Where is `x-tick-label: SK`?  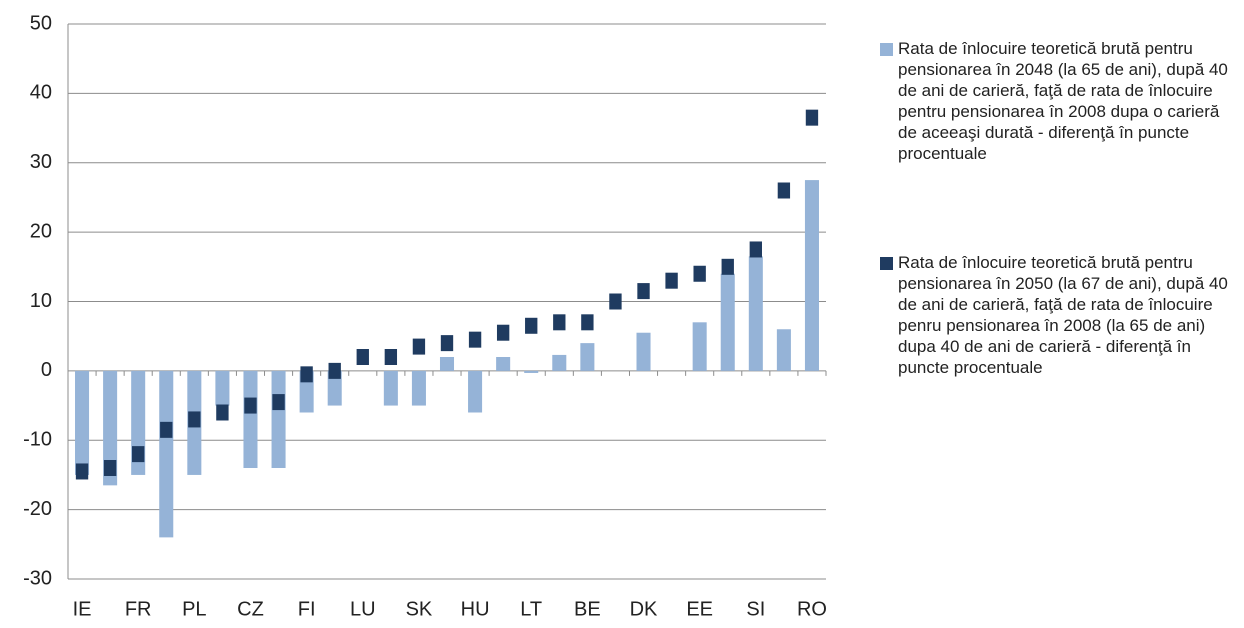
x-tick-label: SK is located at coordinates (419, 609).